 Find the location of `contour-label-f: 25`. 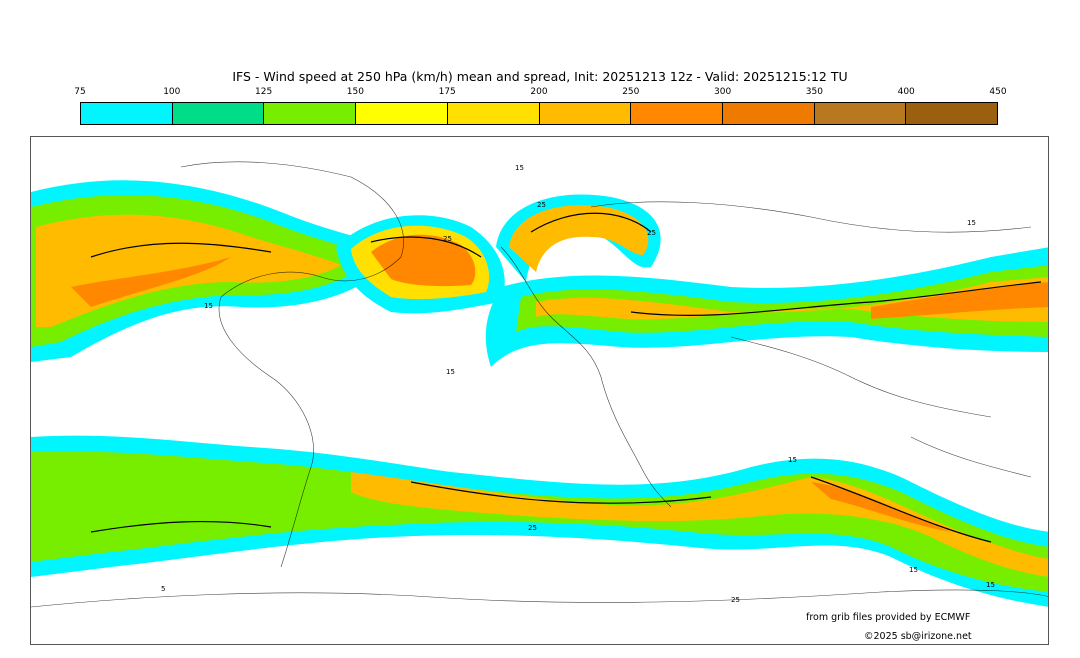

contour-label-f: 25 is located at coordinates (651, 233).